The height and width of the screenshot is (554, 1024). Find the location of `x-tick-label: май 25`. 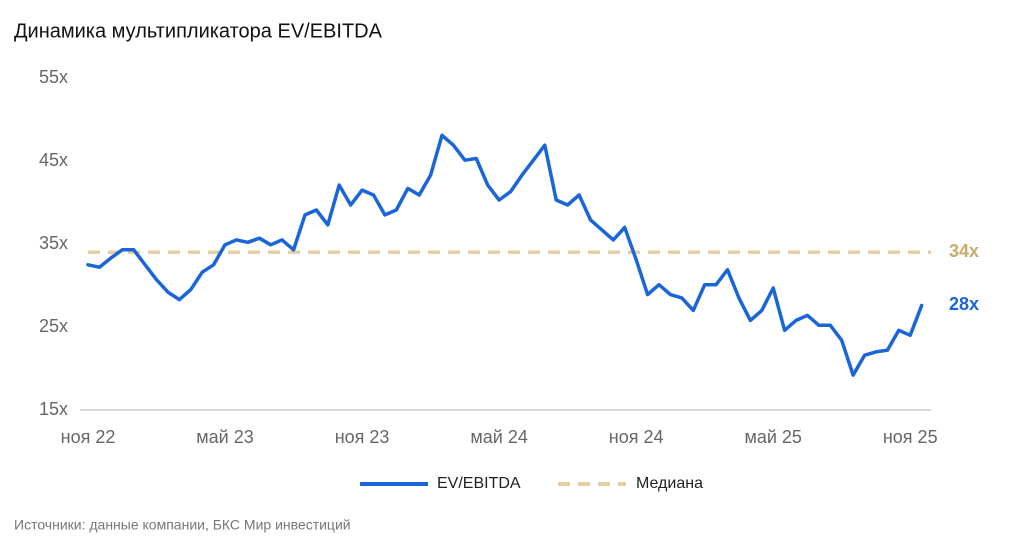

x-tick-label: май 25 is located at coordinates (772, 437).